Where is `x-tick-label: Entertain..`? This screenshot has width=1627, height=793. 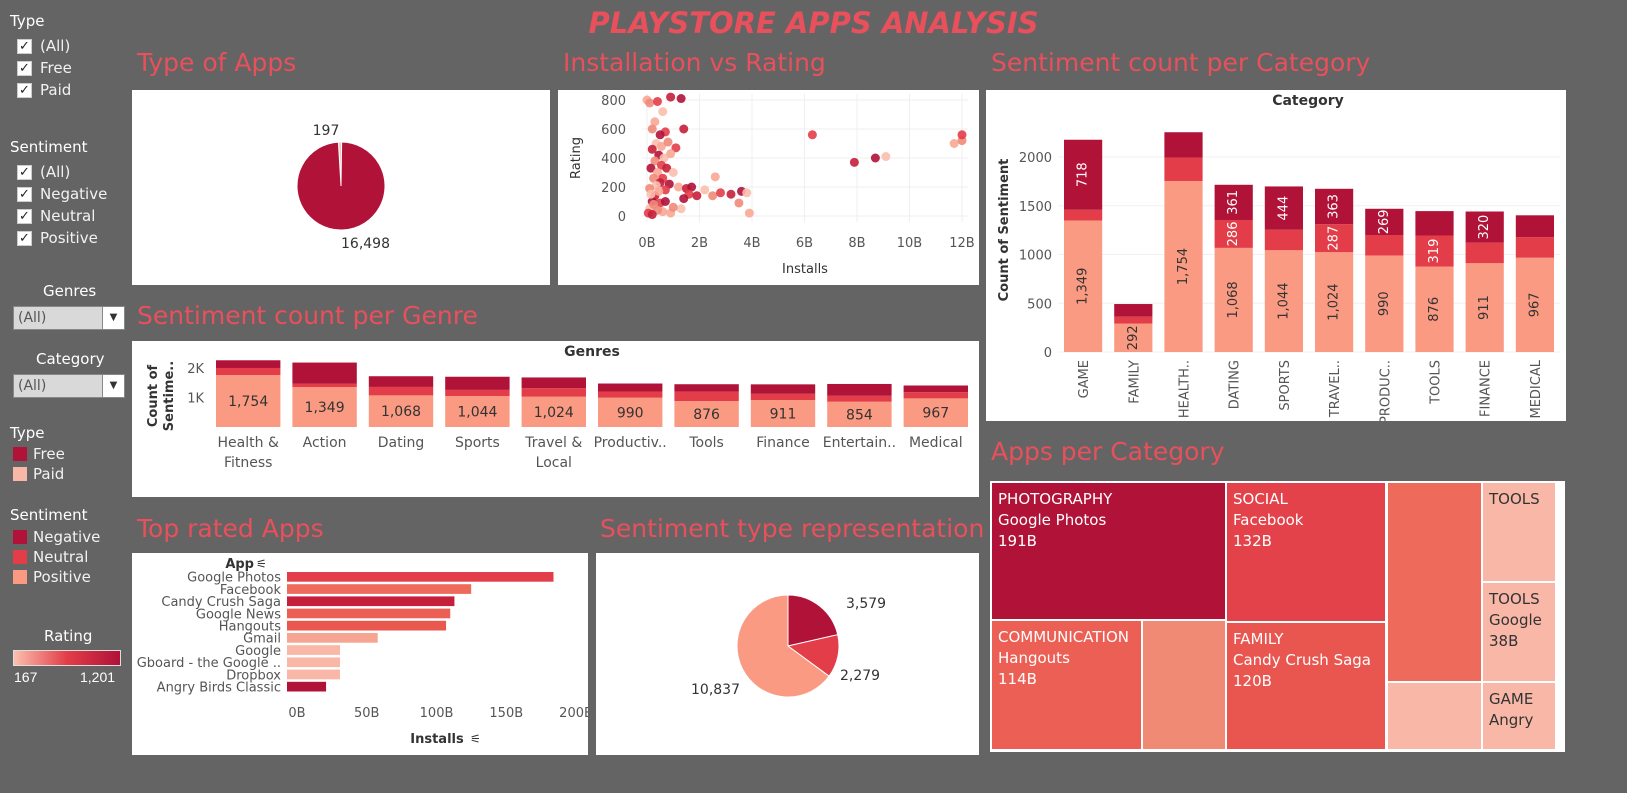 x-tick-label: Entertain.. is located at coordinates (859, 443).